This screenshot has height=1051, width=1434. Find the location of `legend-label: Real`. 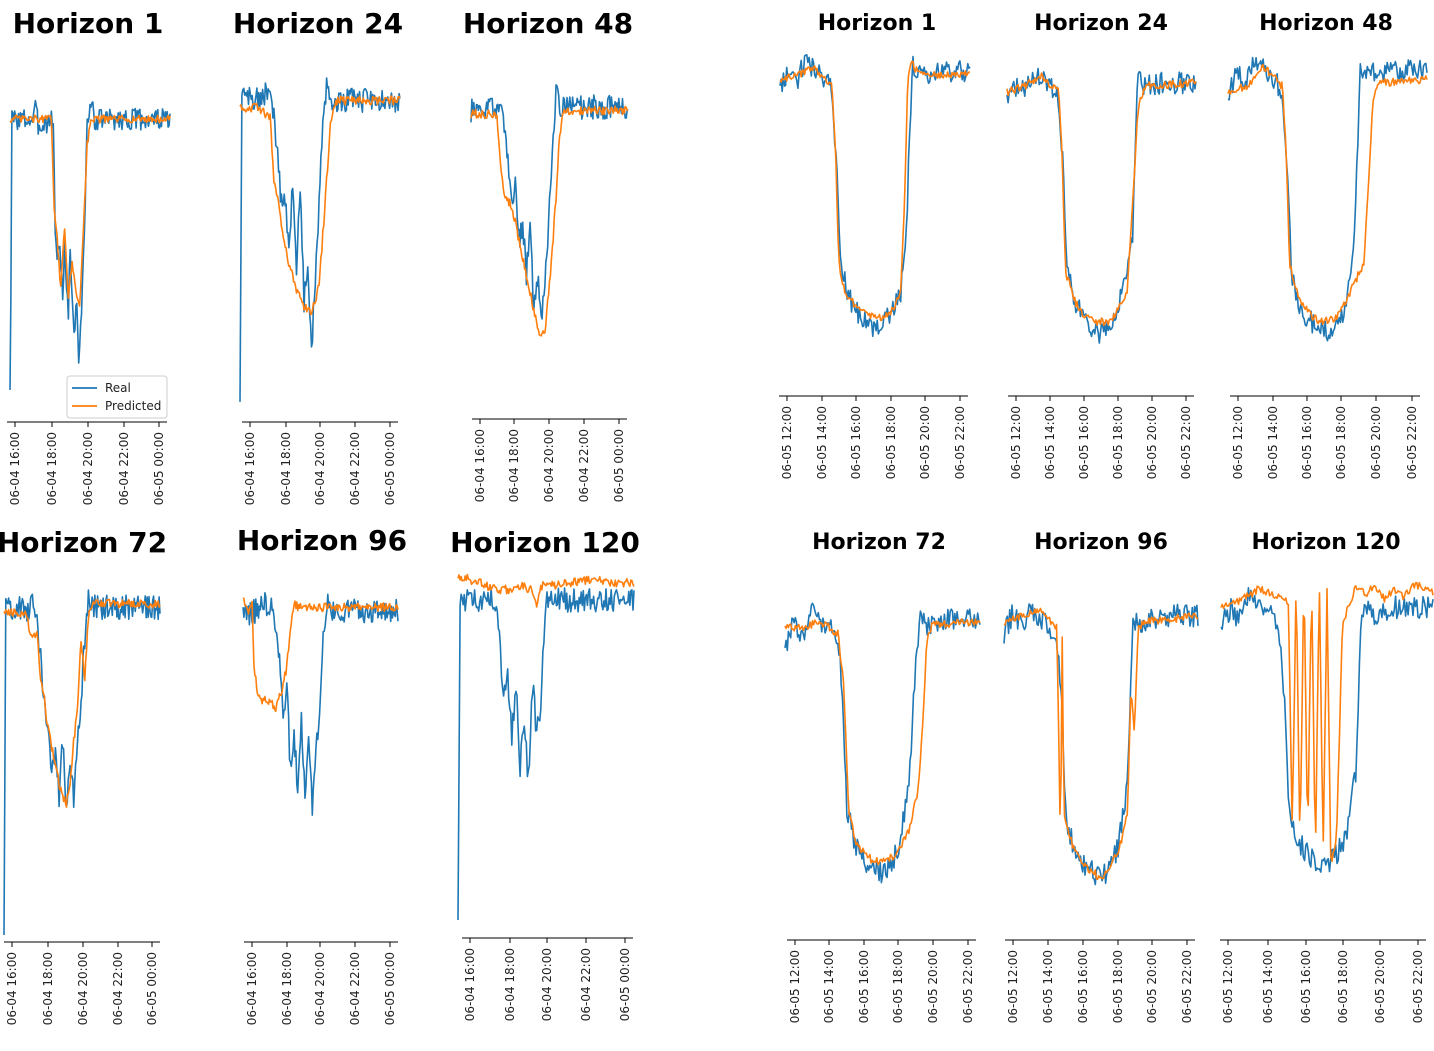

legend-label: Real is located at coordinates (118, 388).